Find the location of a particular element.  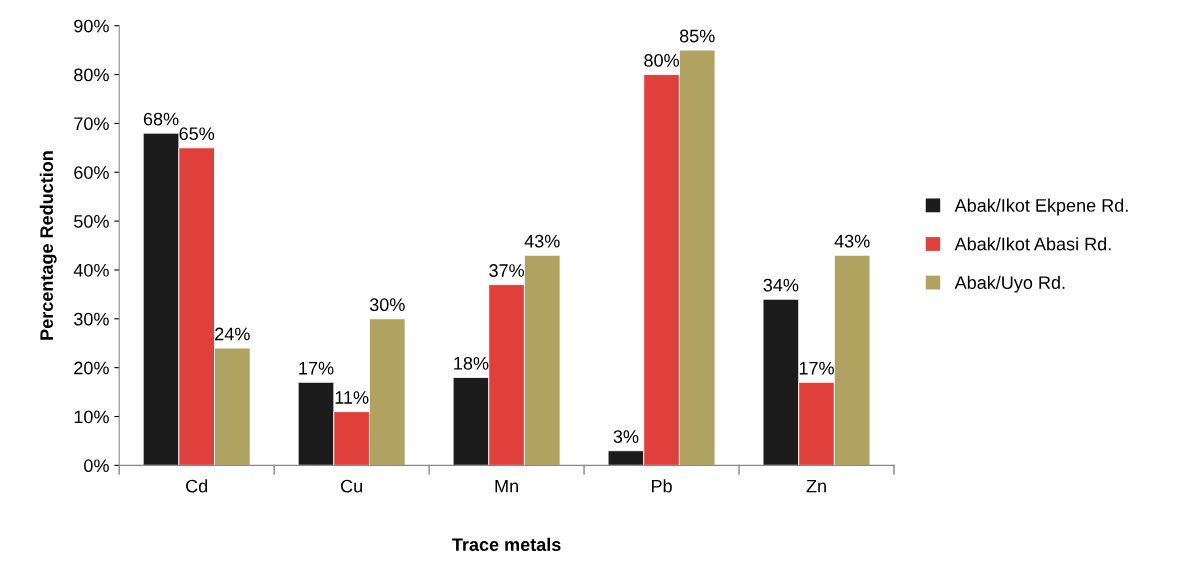

data-label: 65% is located at coordinates (197, 134).